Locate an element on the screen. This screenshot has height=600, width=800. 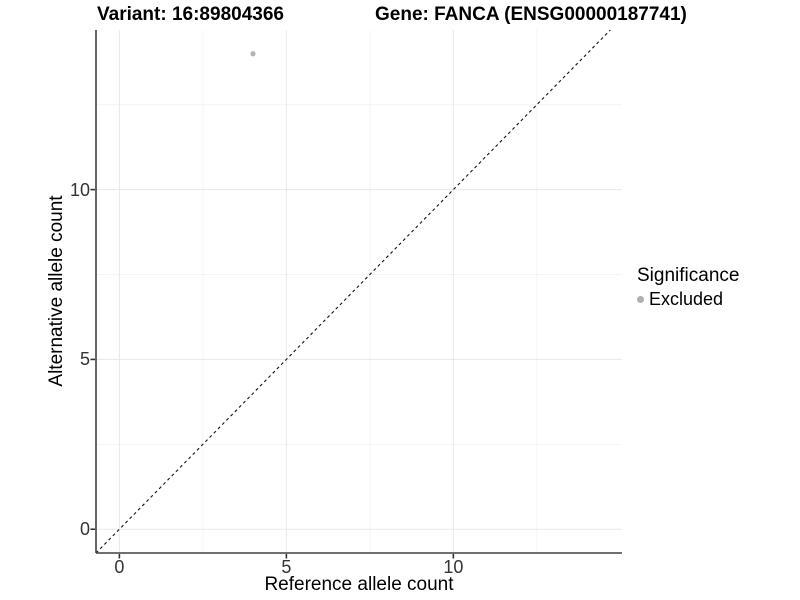
y-axis-title: Alternative allele count is located at coordinates (56, 291).